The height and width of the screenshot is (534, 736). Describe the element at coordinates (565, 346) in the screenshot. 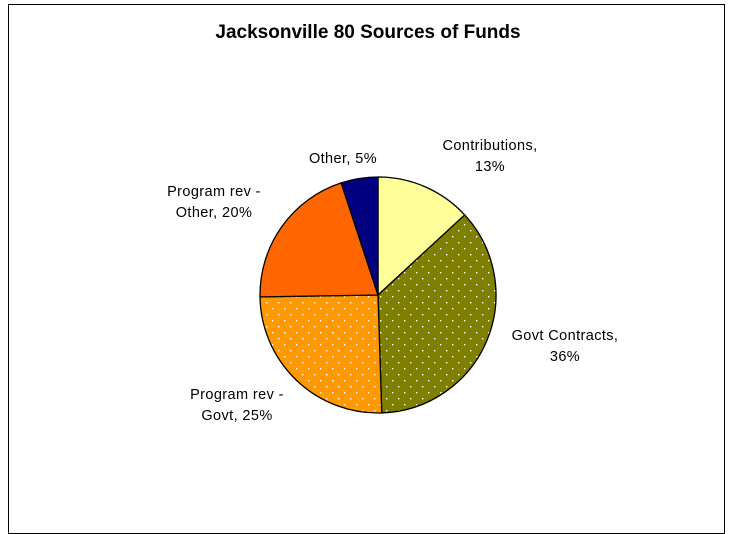

I see `slice-label-govt-contracts: Govt Contracts, 36%` at that location.